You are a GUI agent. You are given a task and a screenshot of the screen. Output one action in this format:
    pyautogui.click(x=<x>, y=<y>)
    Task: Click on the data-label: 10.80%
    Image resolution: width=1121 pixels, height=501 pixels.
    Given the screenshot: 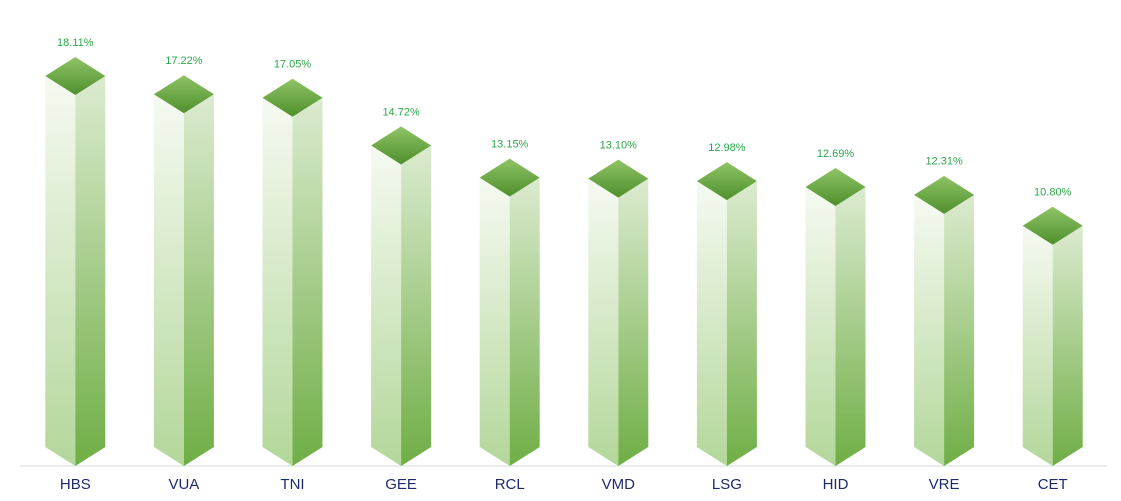 What is the action you would take?
    pyautogui.click(x=1053, y=193)
    